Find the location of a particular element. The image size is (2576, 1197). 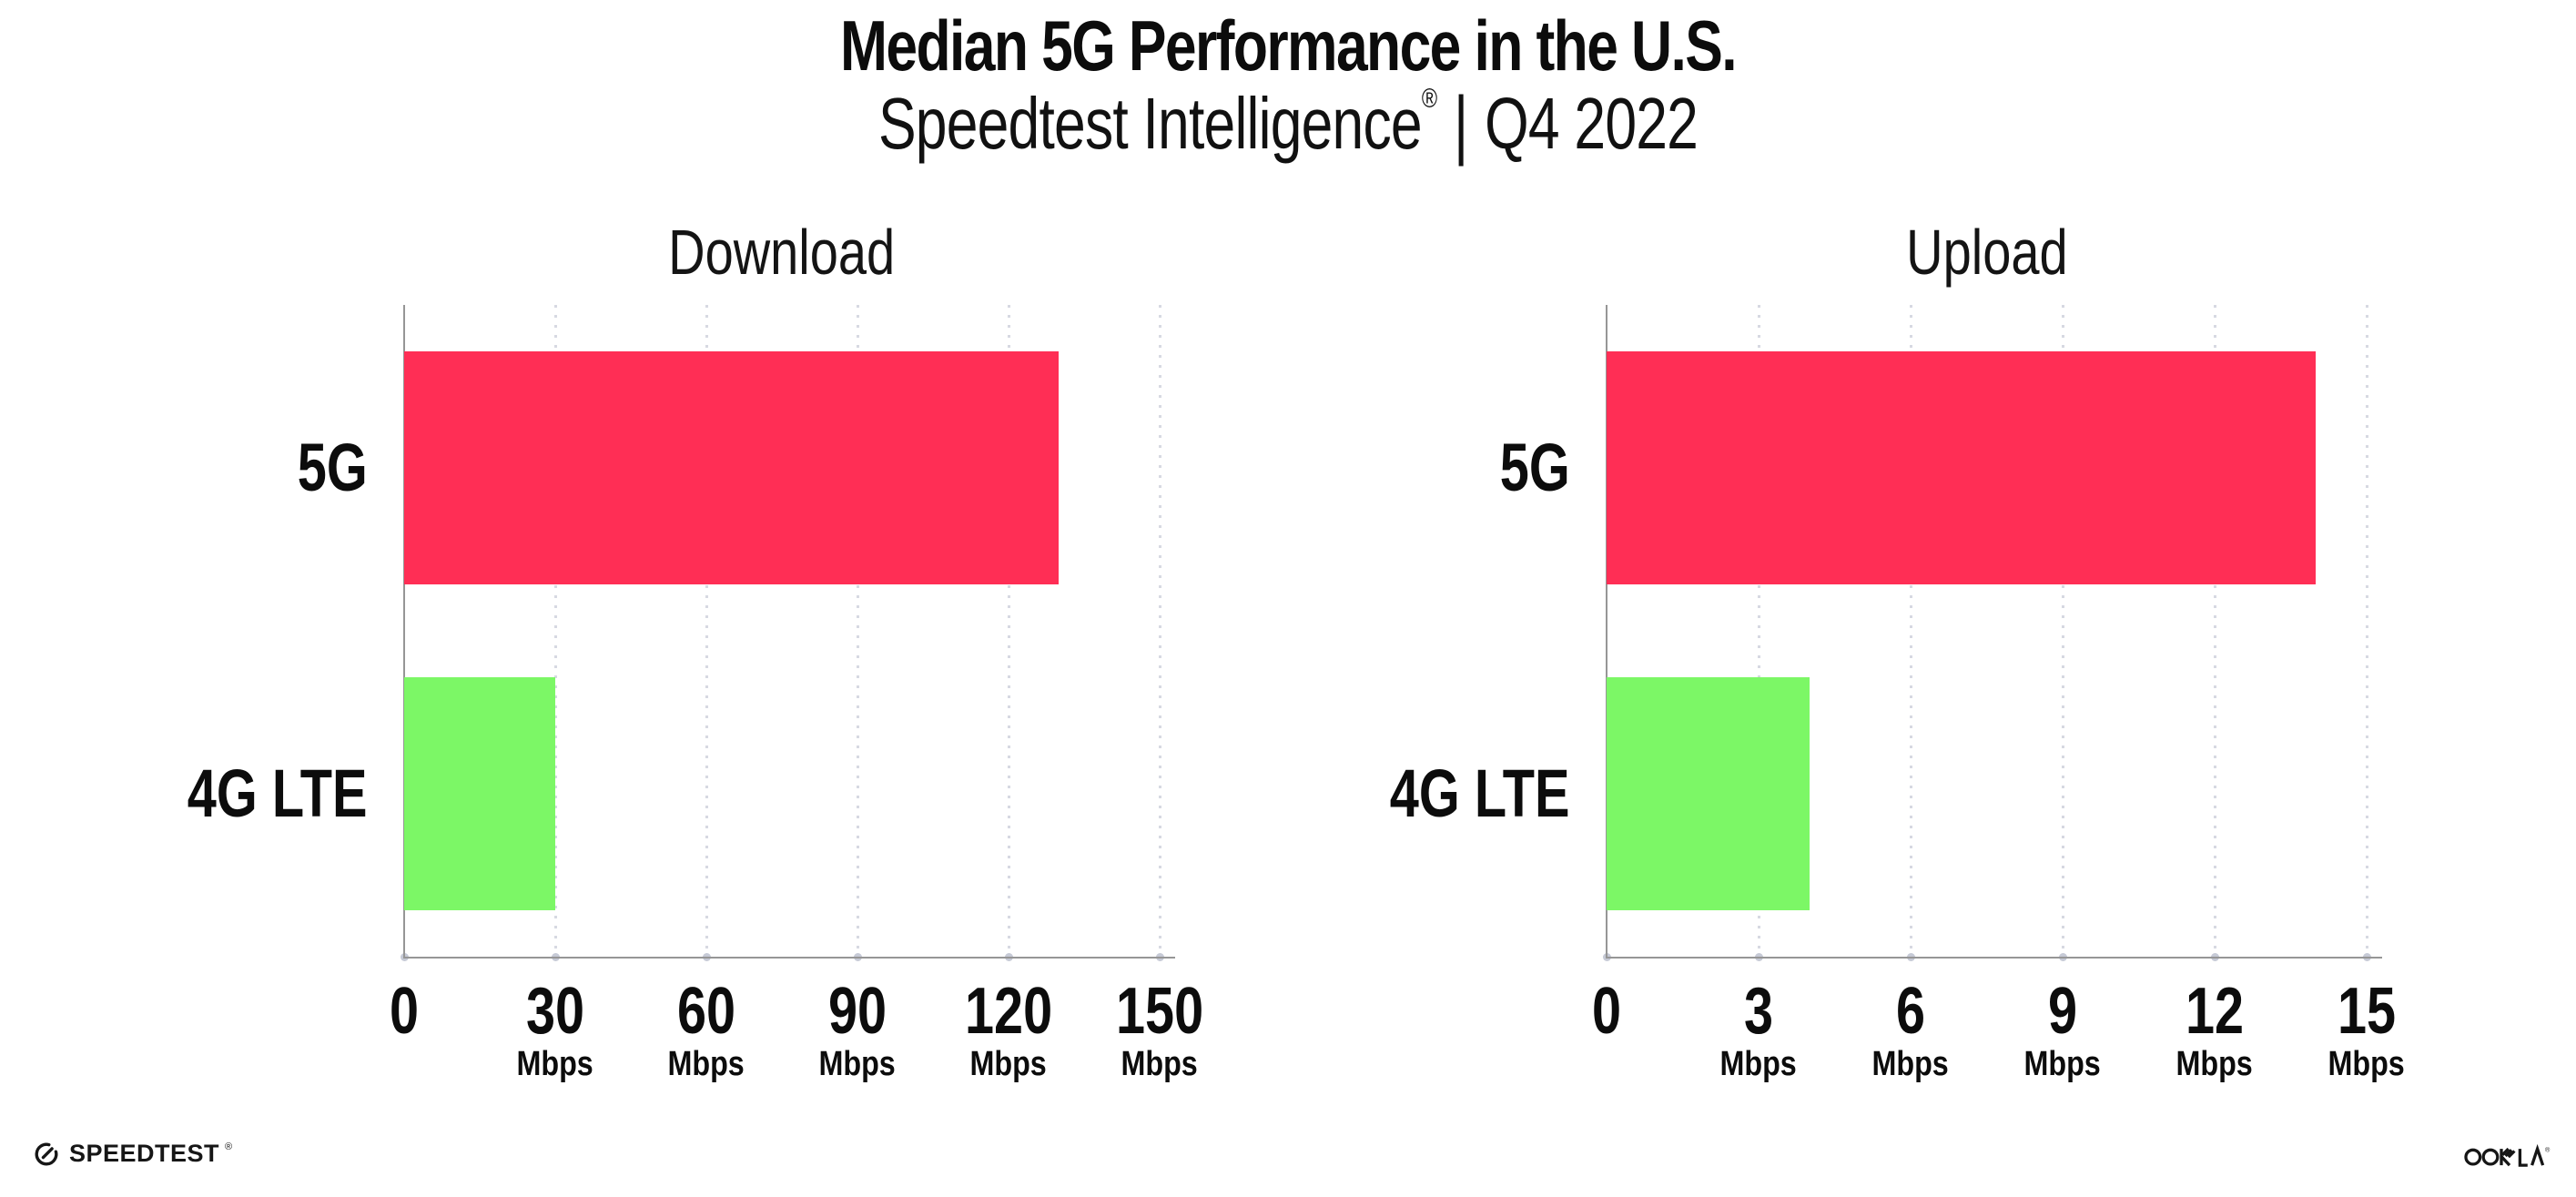

ookla-wordmark: ® is located at coordinates (2507, 1155).